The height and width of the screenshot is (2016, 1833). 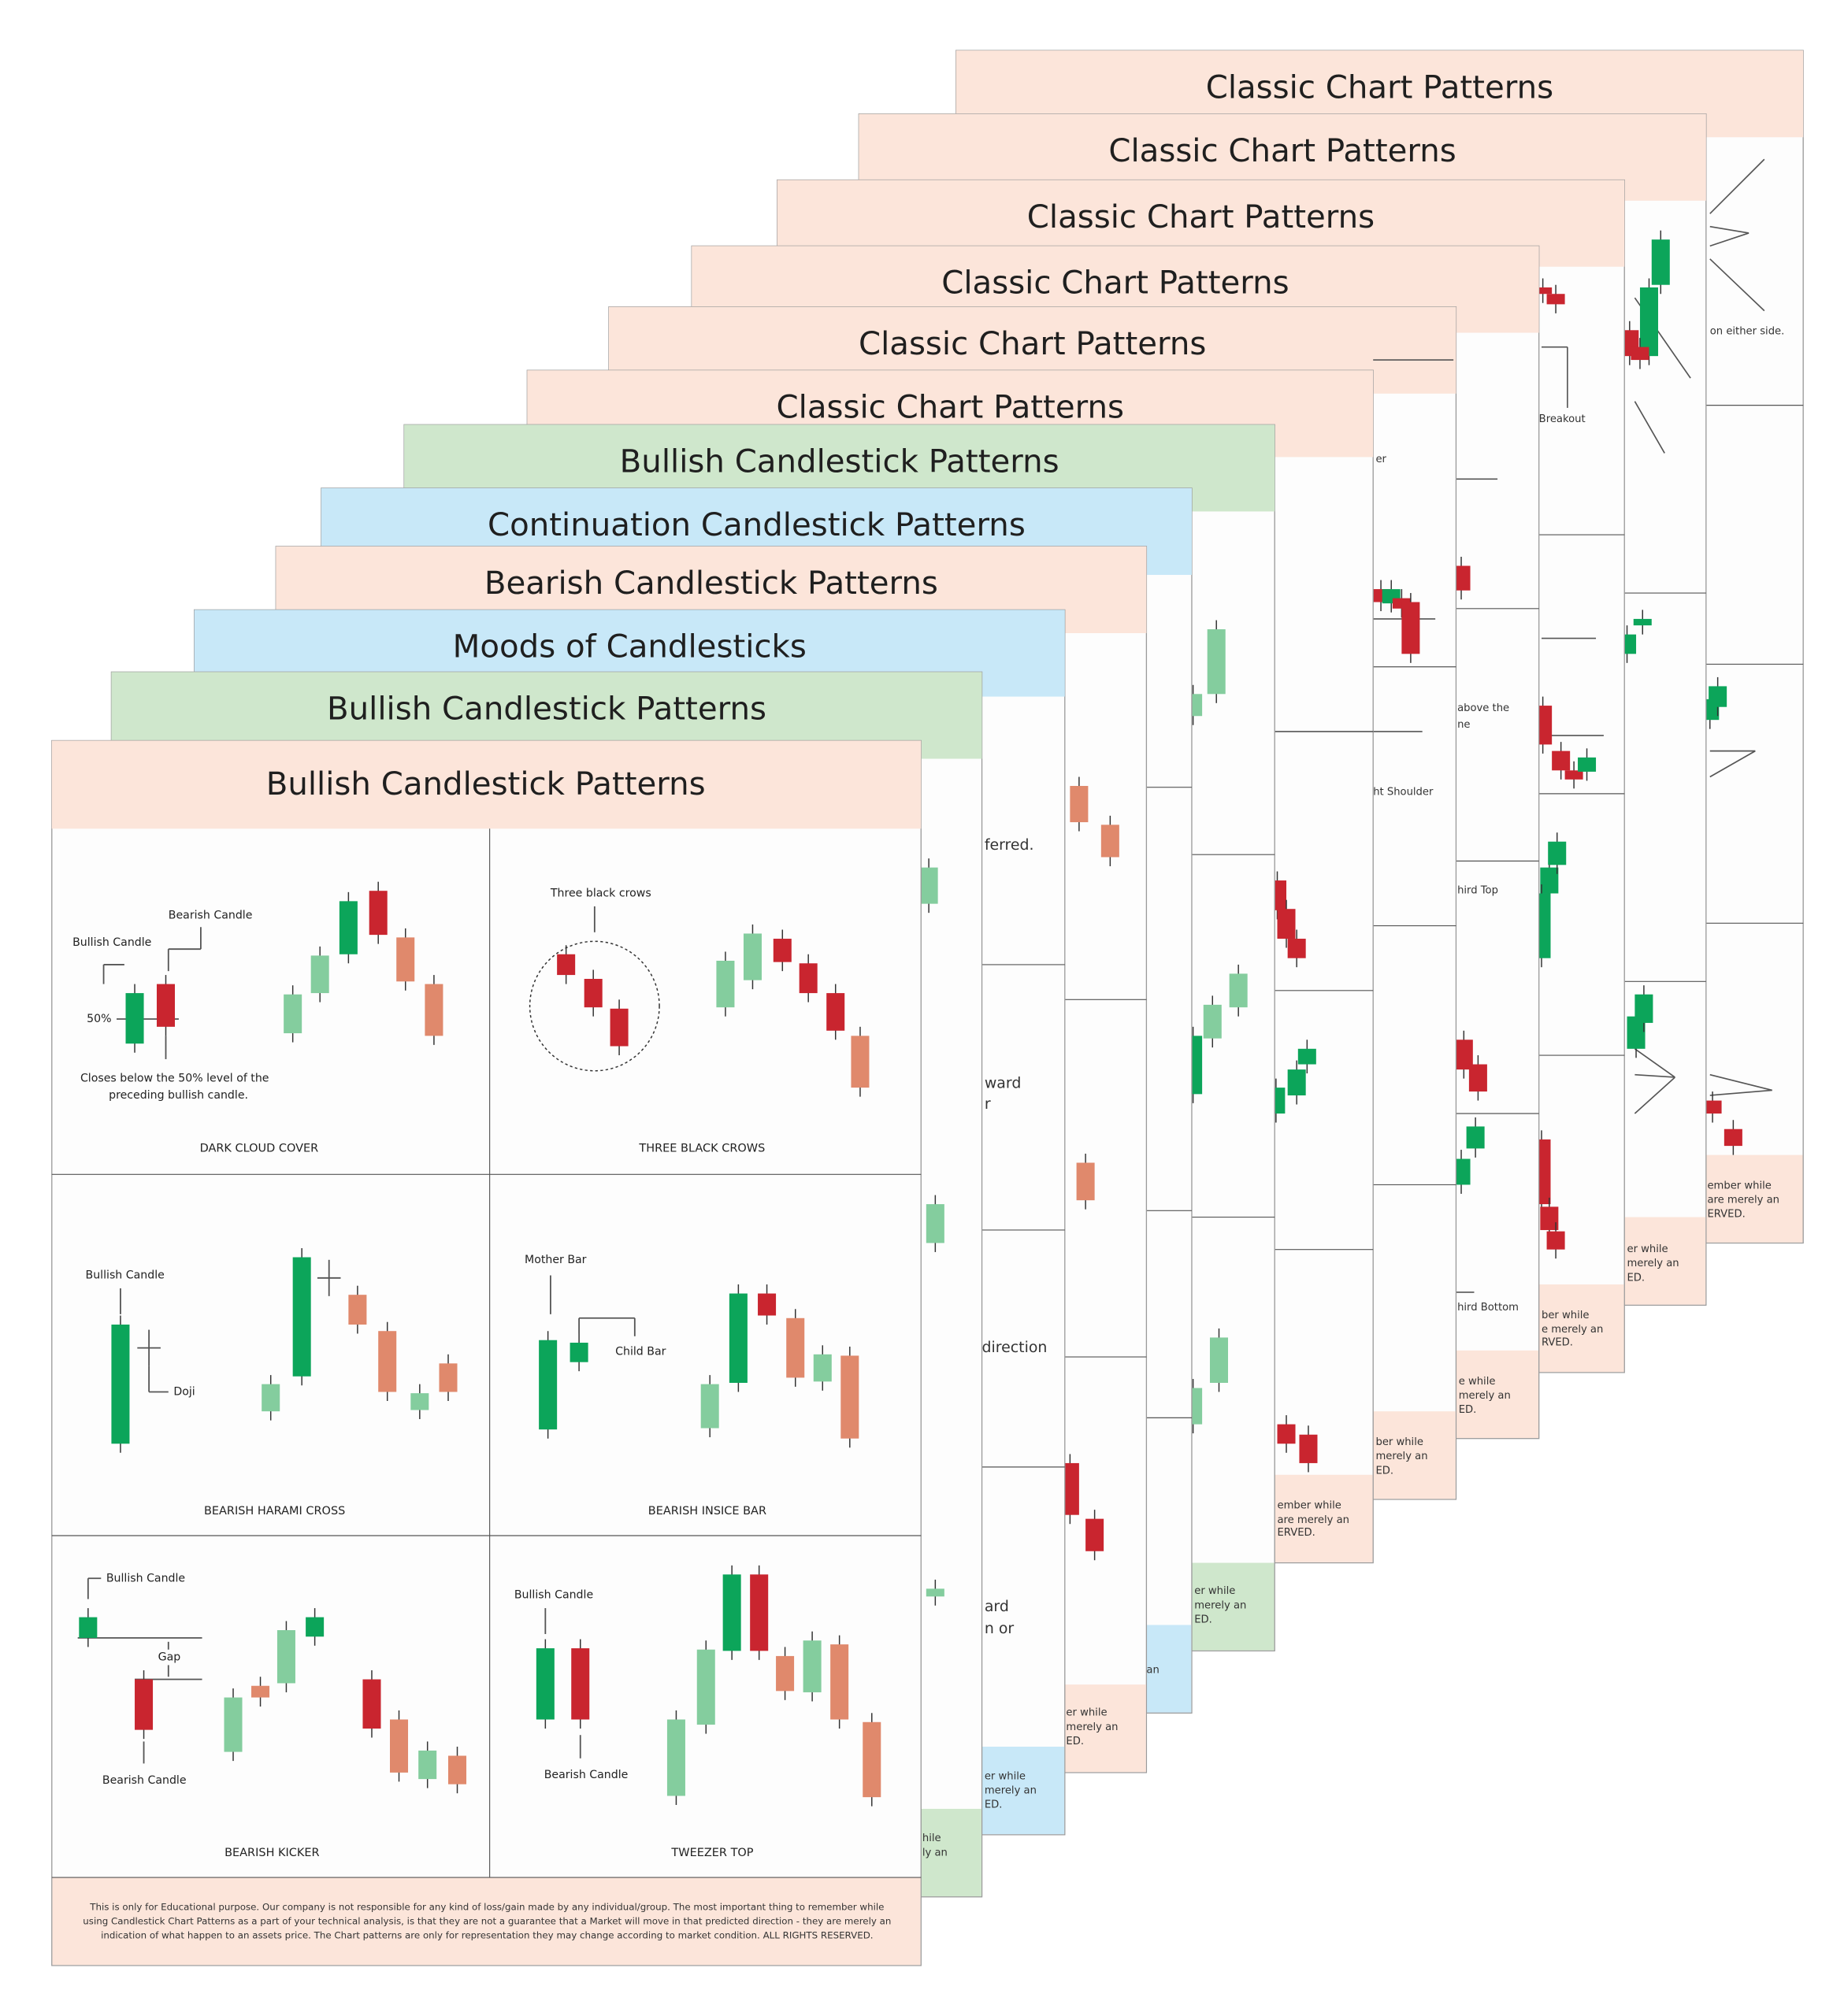 What do you see at coordinates (1572, 1330) in the screenshot?
I see `sheet-text-fragment: e merely an` at bounding box center [1572, 1330].